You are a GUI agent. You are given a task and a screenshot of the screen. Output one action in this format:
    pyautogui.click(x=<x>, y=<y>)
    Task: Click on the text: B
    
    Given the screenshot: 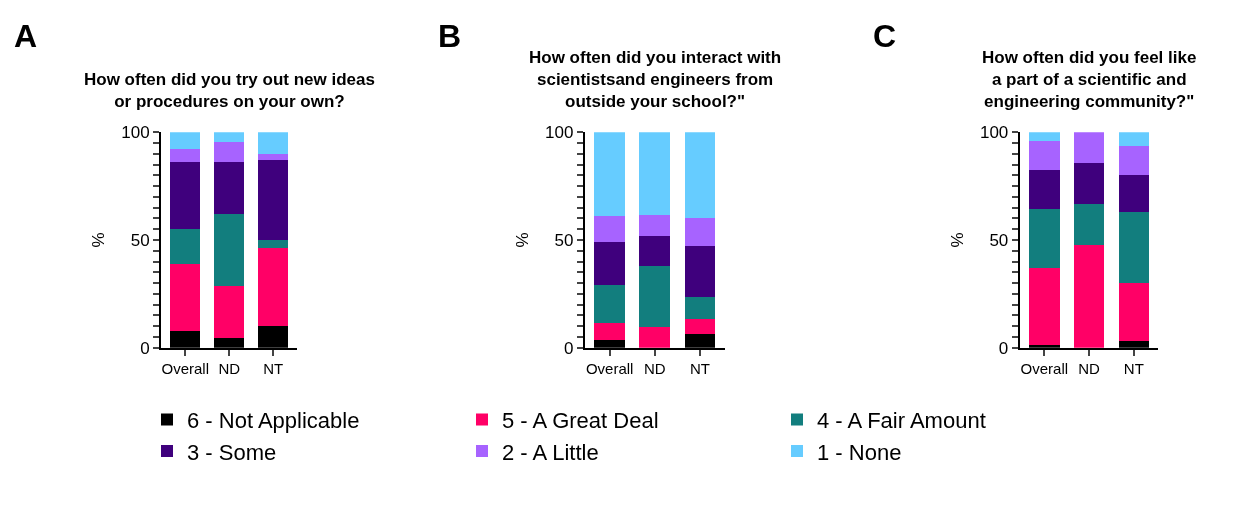 What is the action you would take?
    pyautogui.click(x=450, y=36)
    